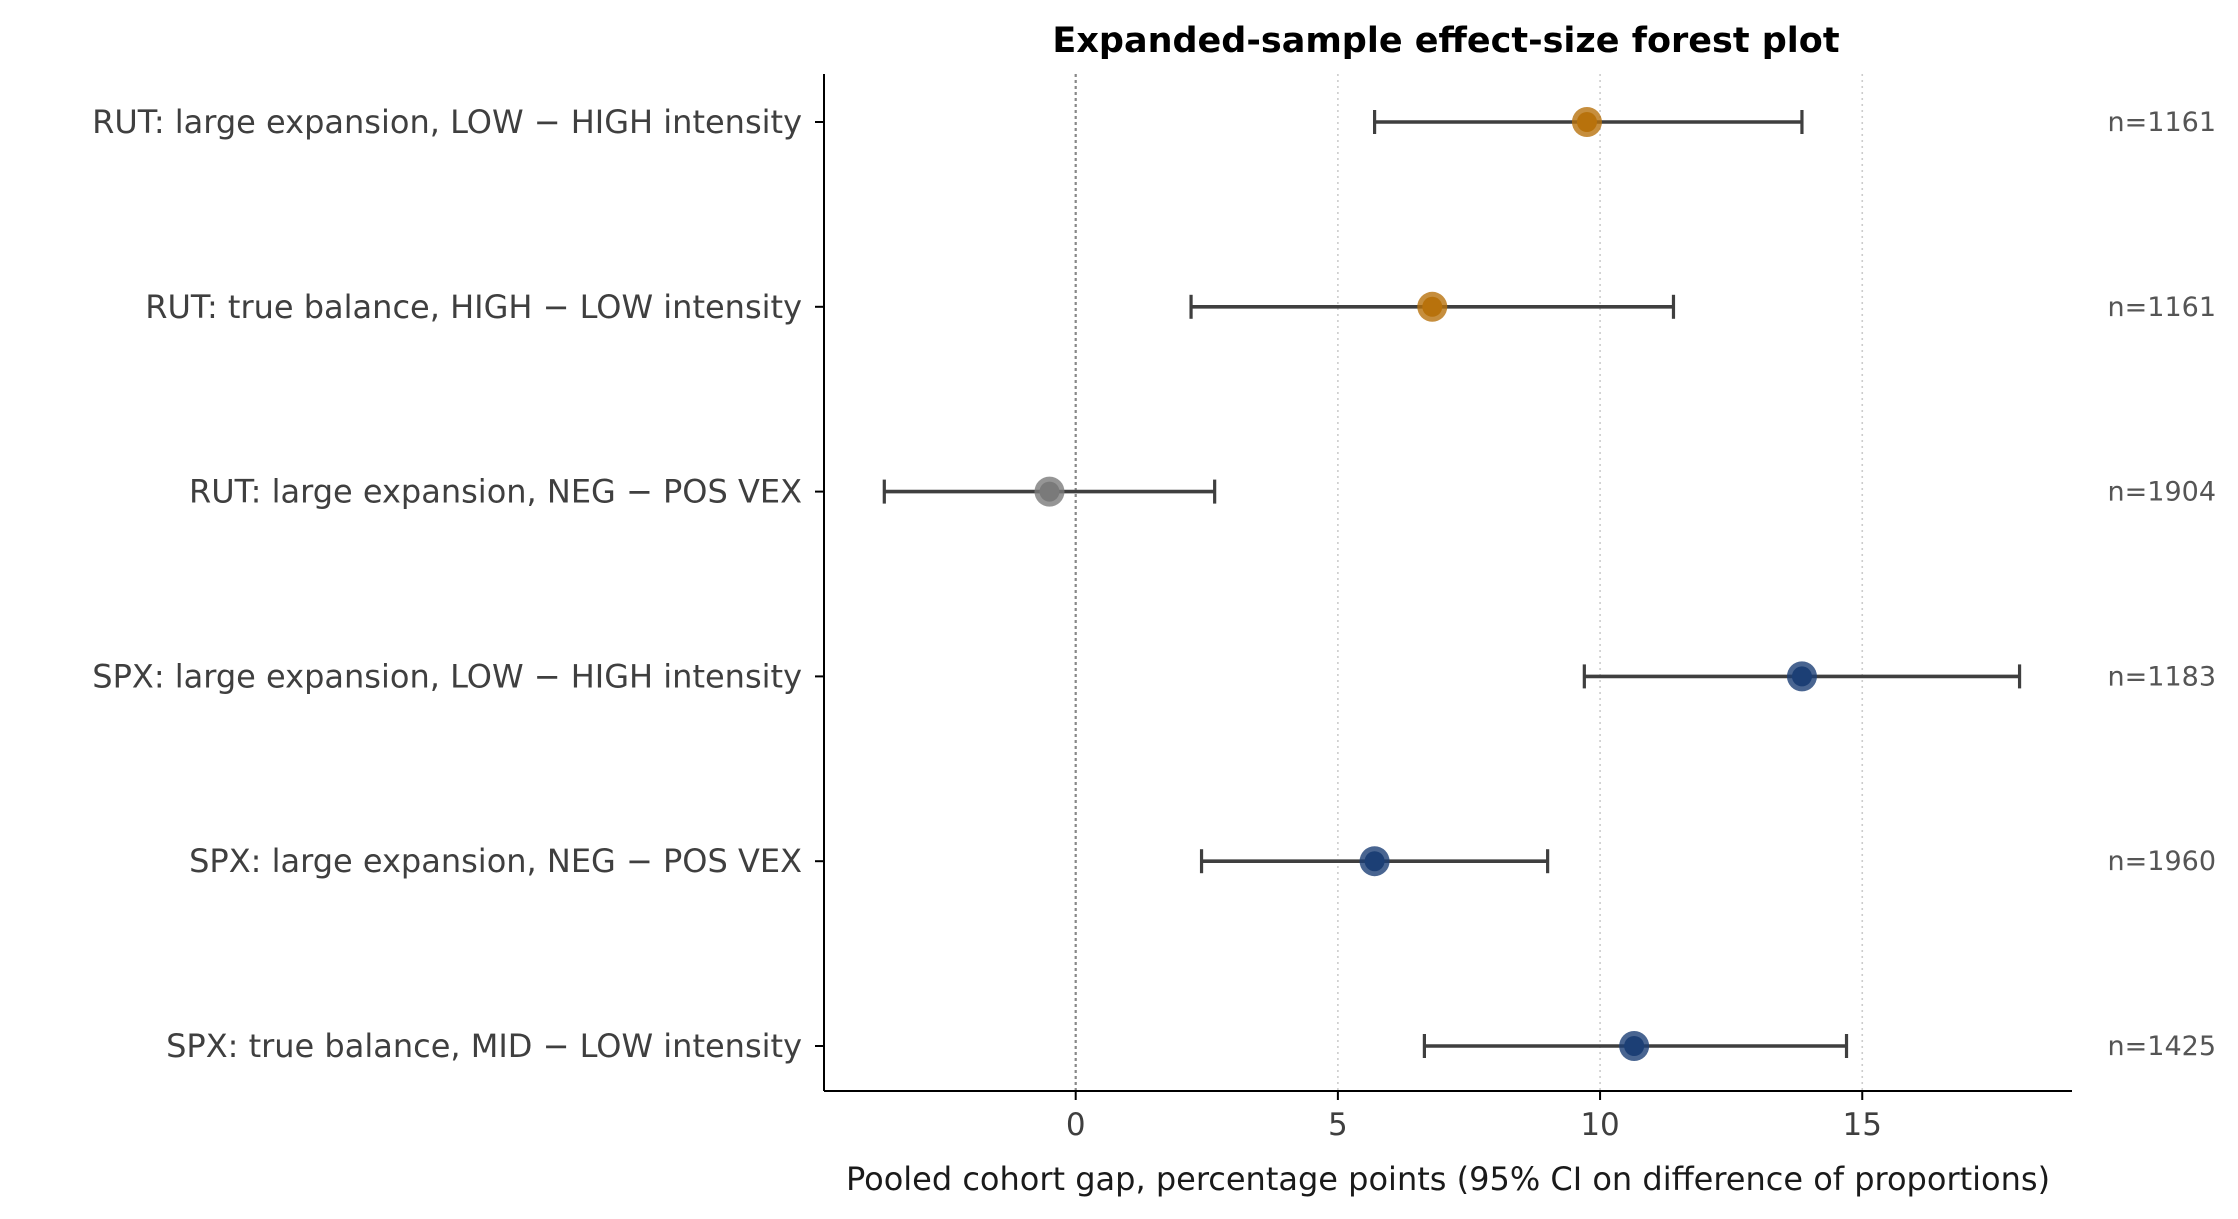 The image size is (2238, 1219). What do you see at coordinates (2162, 1046) in the screenshot?
I see `sample-size-label: n=1425` at bounding box center [2162, 1046].